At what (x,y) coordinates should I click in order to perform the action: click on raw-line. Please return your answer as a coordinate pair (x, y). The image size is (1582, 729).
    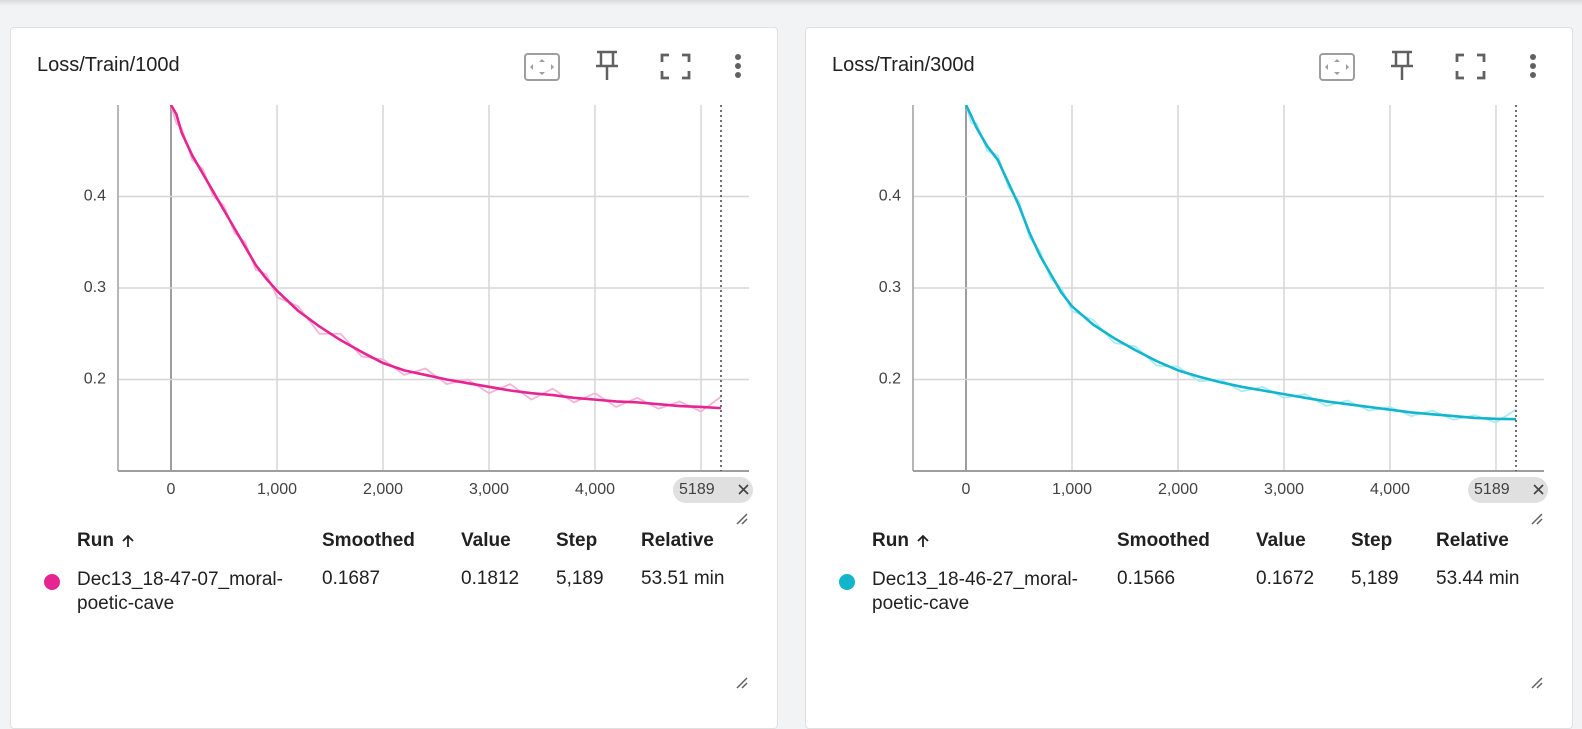
    Looking at the image, I should click on (446, 259).